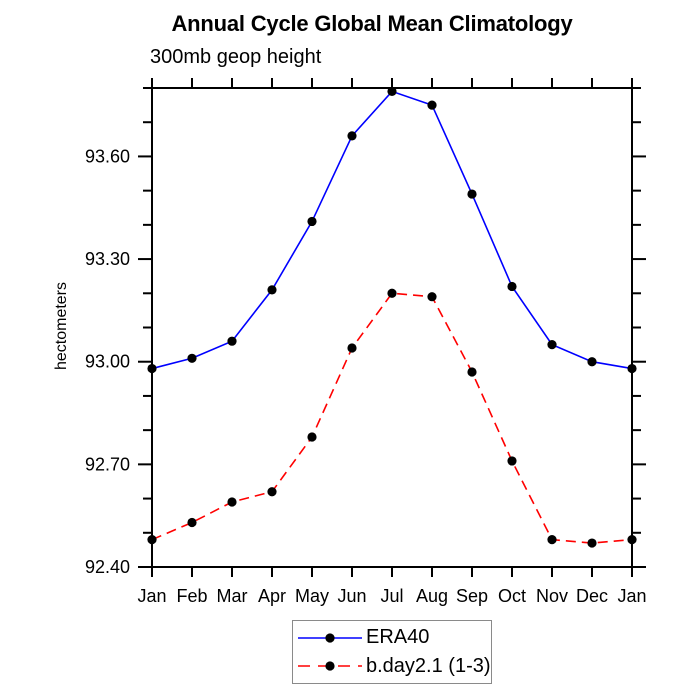  I want to click on x-tick-label: Apr, so click(272, 596).